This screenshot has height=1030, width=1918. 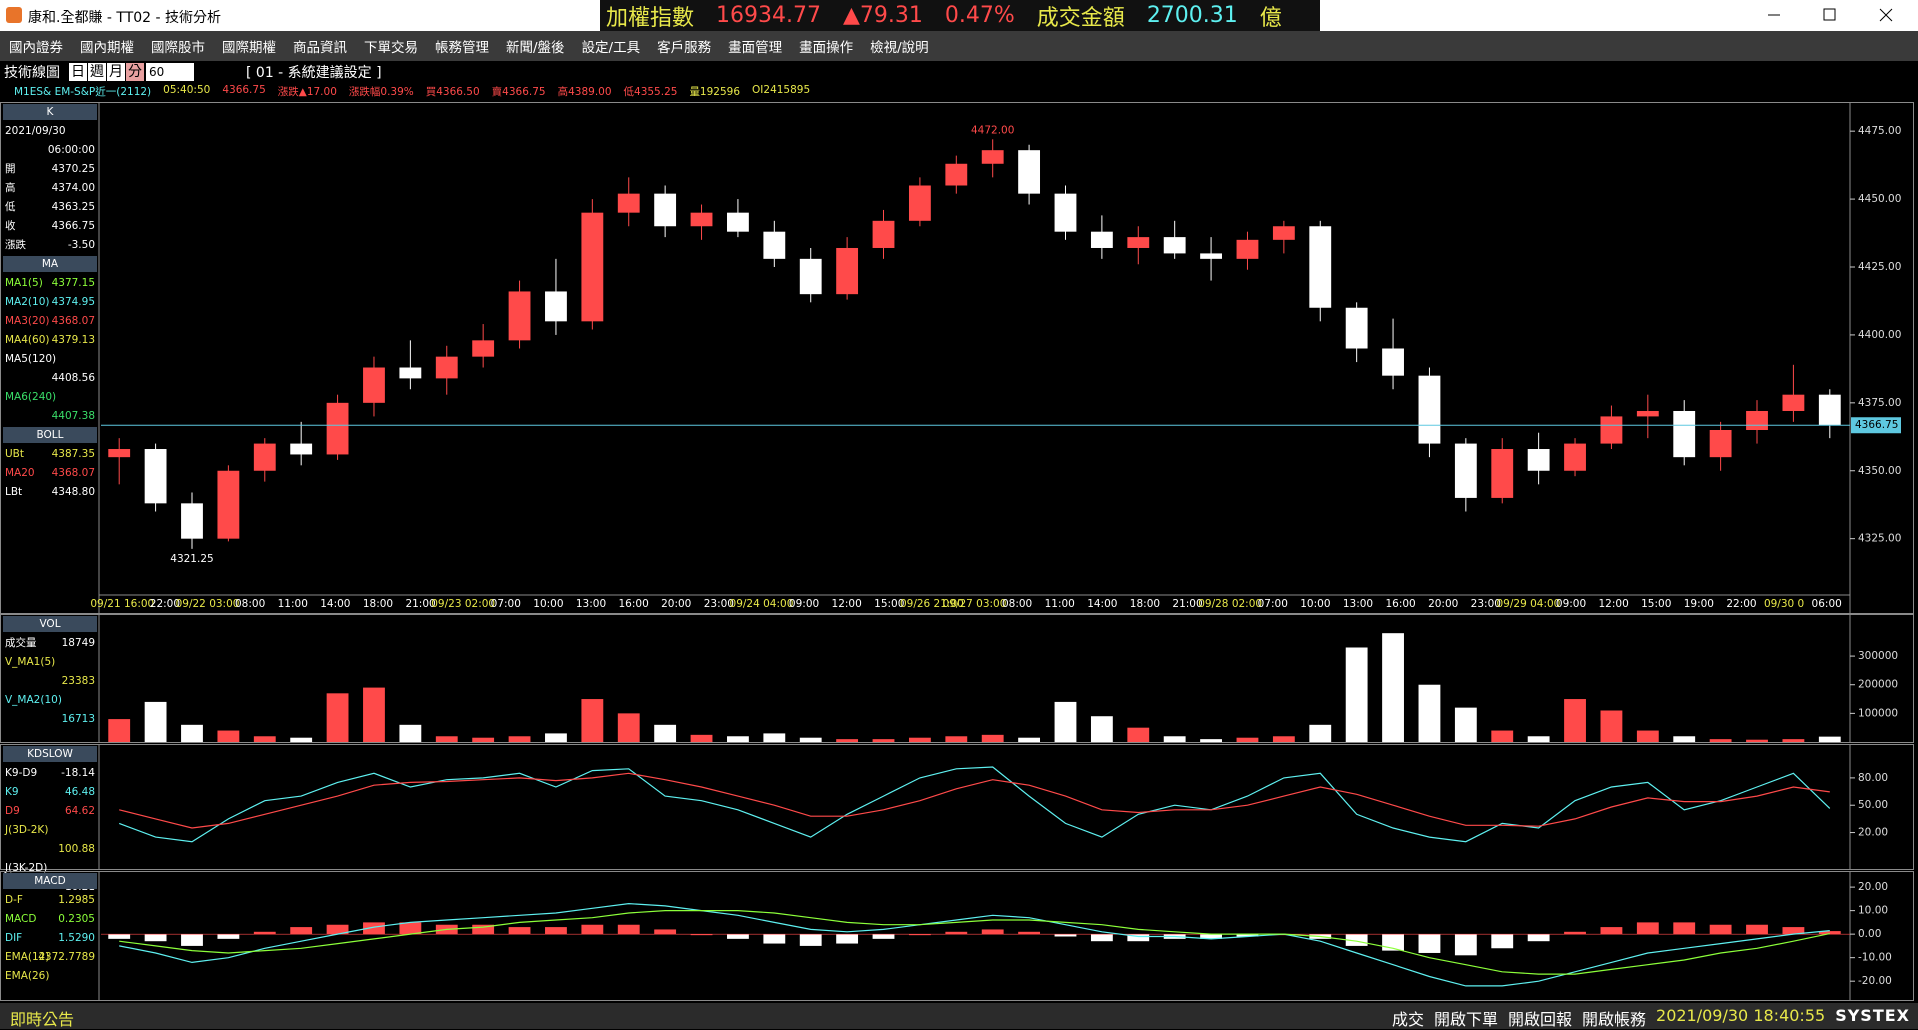 What do you see at coordinates (35, 131) in the screenshot?
I see `sidebar-label: 2021/09/30` at bounding box center [35, 131].